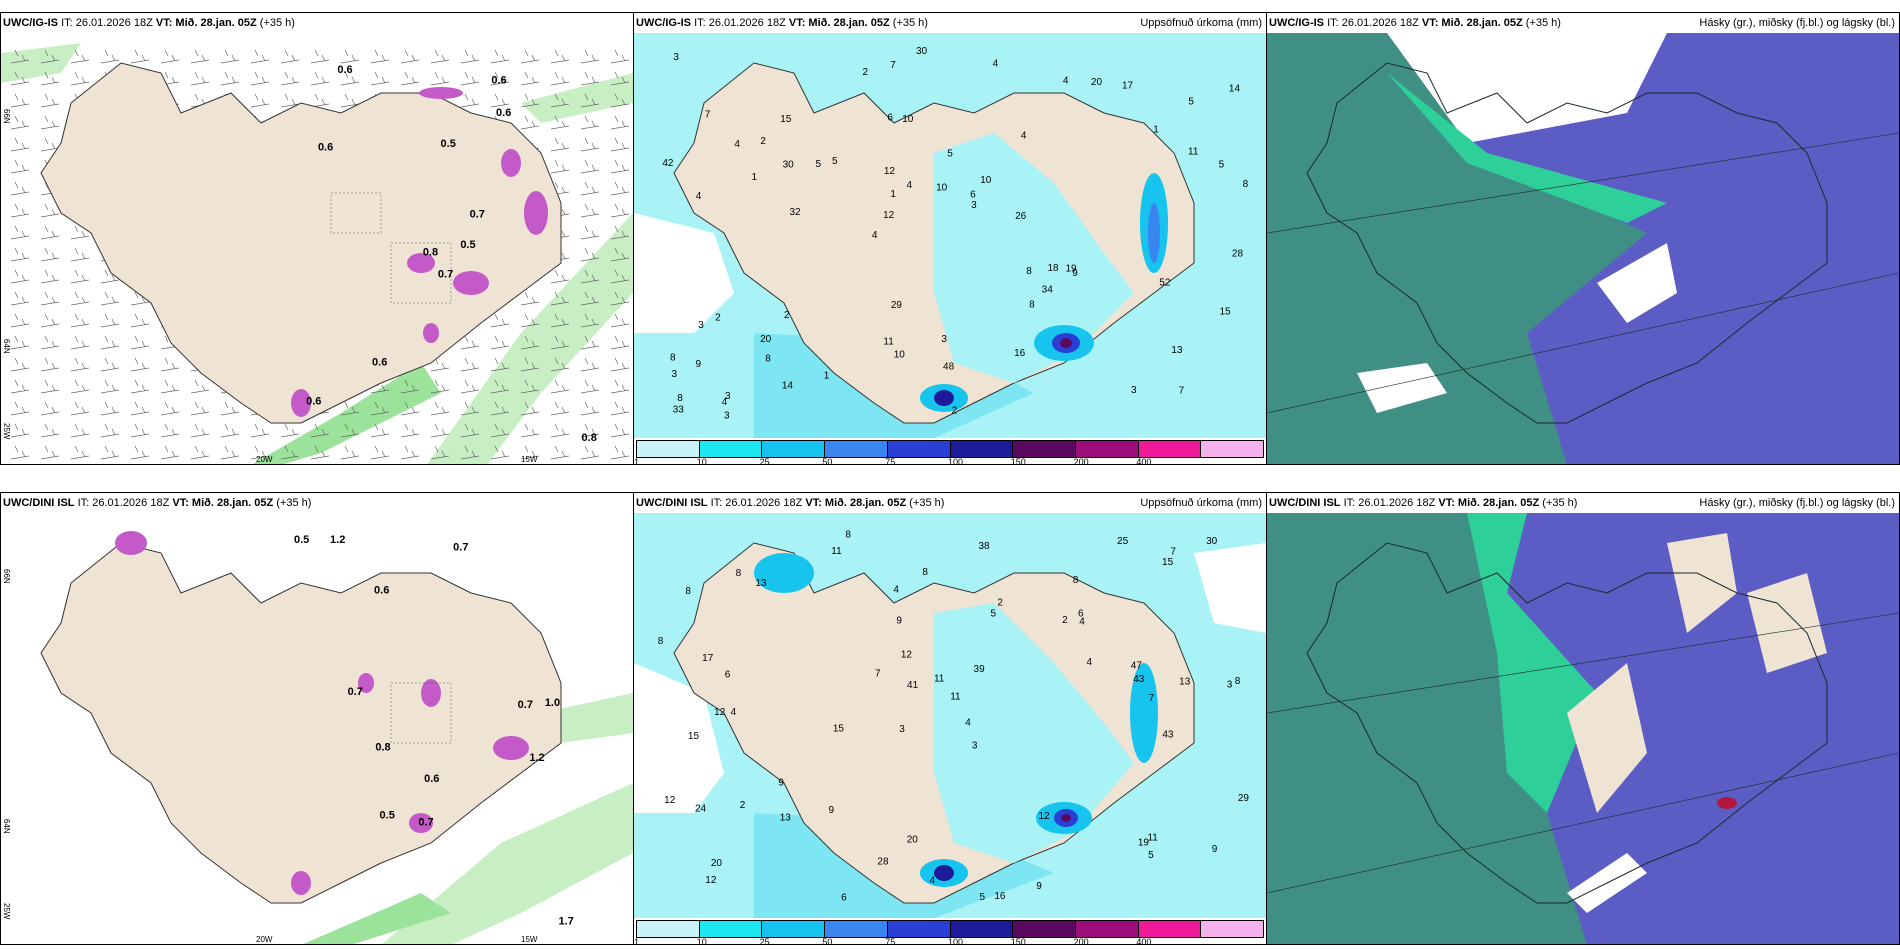  What do you see at coordinates (933, 881) in the screenshot?
I see `precip-value-label: 4` at bounding box center [933, 881].